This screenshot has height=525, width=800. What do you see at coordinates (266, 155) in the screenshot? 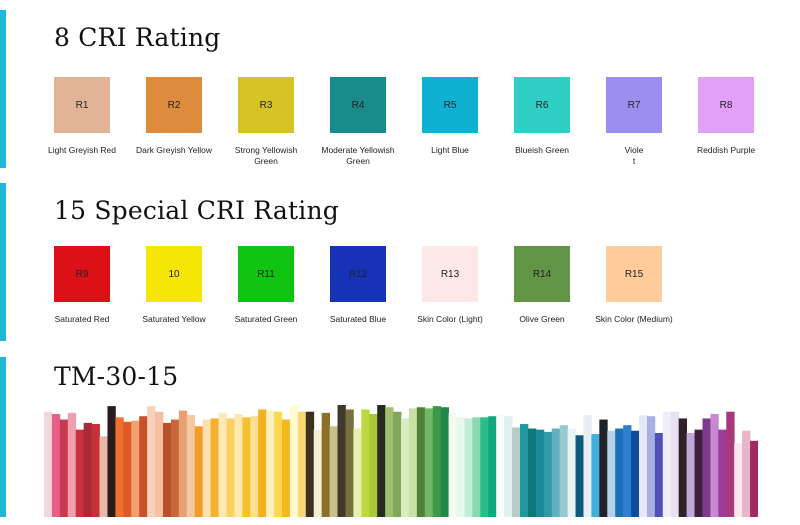
I see `swatch-name: Strong Yellowish Green` at bounding box center [266, 155].